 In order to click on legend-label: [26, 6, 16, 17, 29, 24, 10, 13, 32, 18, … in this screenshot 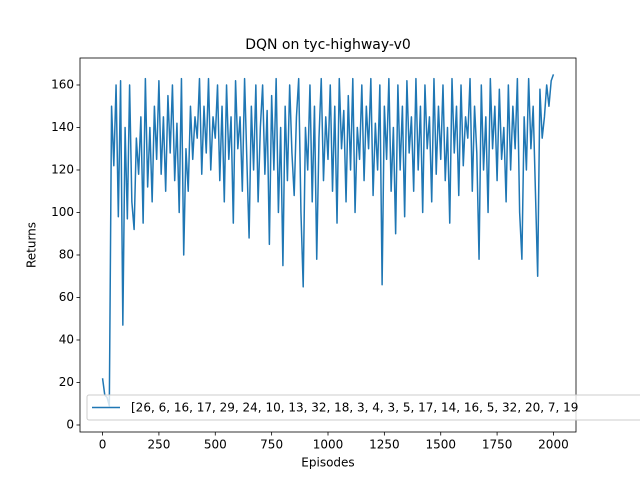, I will do `click(354, 408)`.